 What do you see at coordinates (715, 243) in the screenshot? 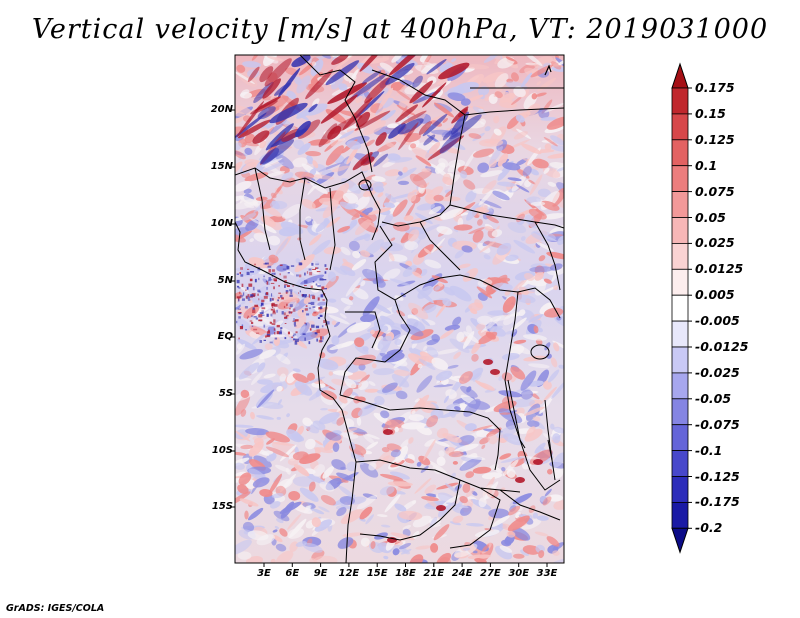
I see `colorbar-label: 0.025` at bounding box center [715, 243].